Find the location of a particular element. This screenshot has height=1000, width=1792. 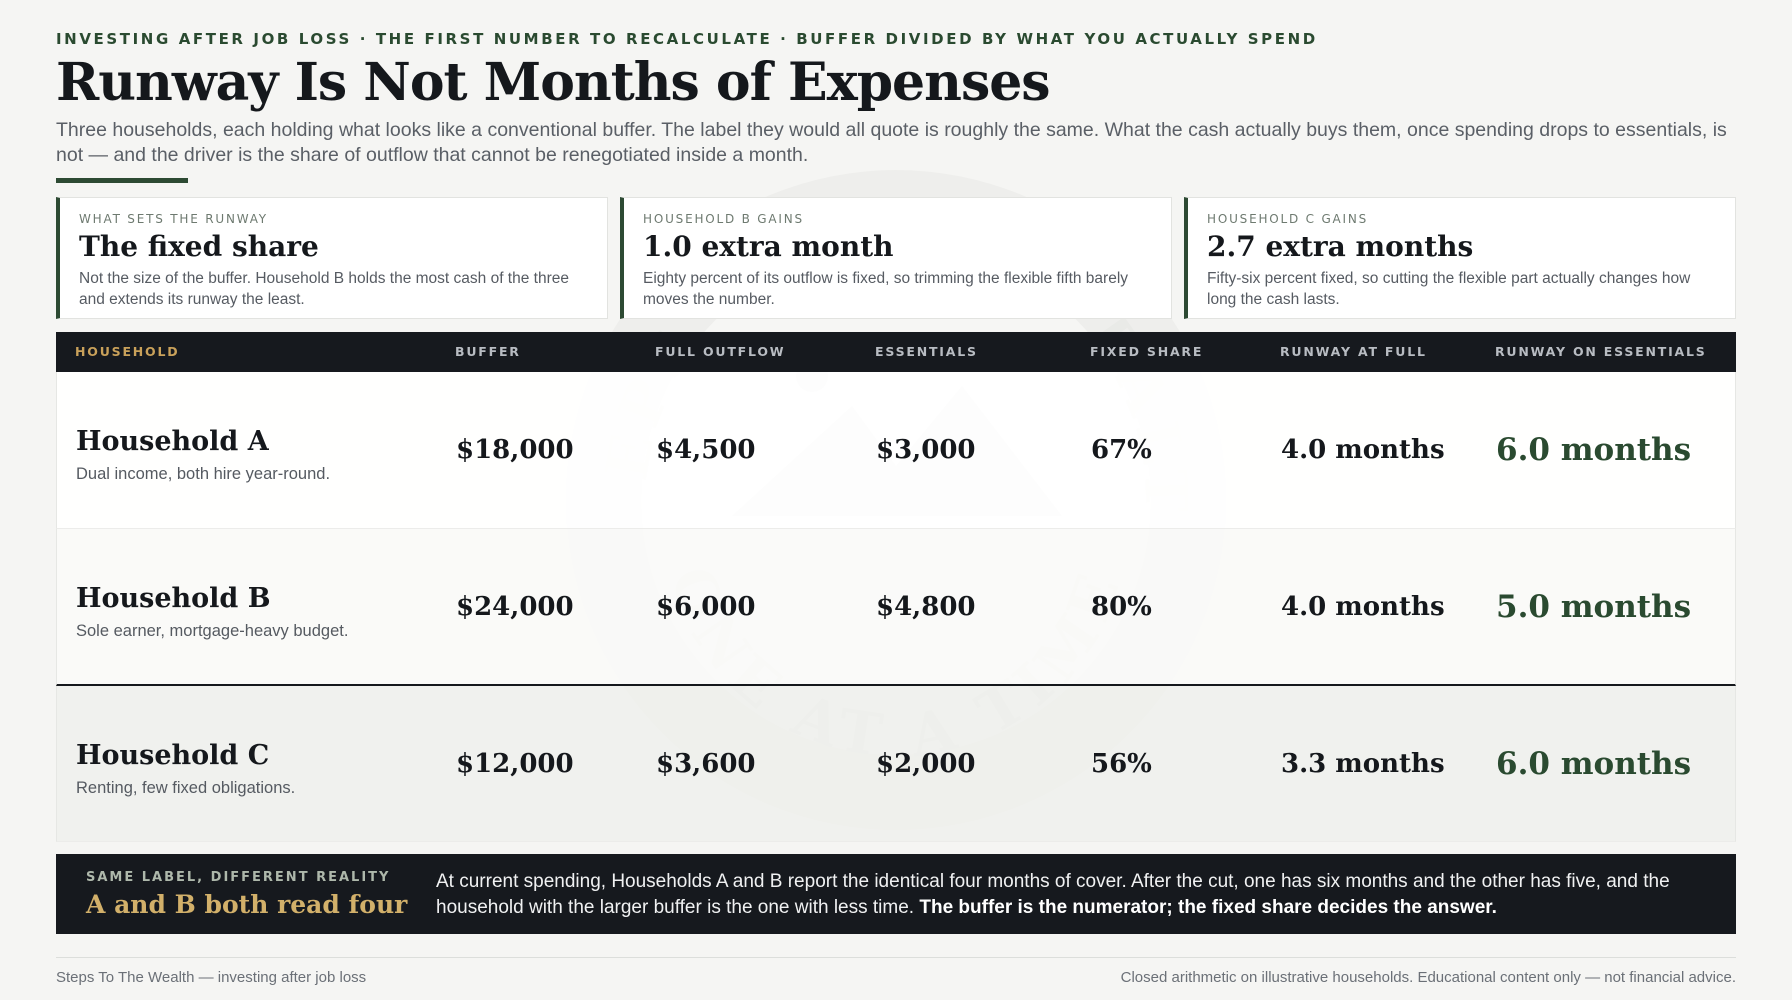

footer-divider is located at coordinates (896, 957).